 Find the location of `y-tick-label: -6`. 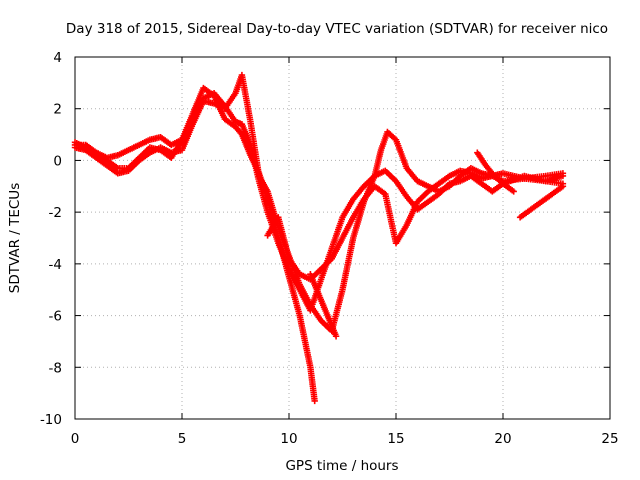

y-tick-label: -6 is located at coordinates (55, 317).